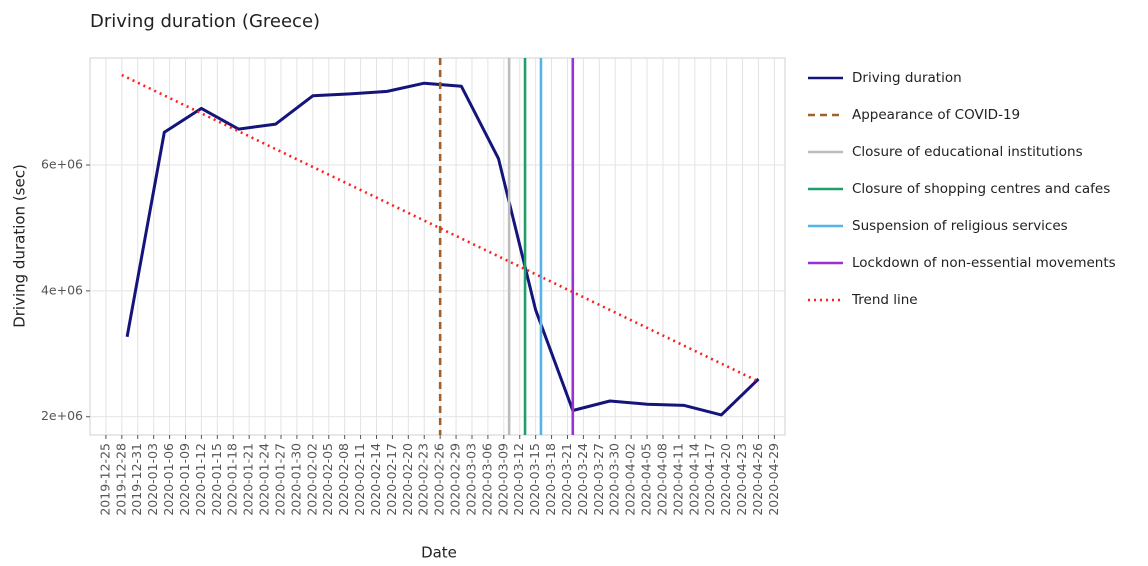  What do you see at coordinates (343, 479) in the screenshot?
I see `x-tick-label: 2020-02-08` at bounding box center [343, 479].